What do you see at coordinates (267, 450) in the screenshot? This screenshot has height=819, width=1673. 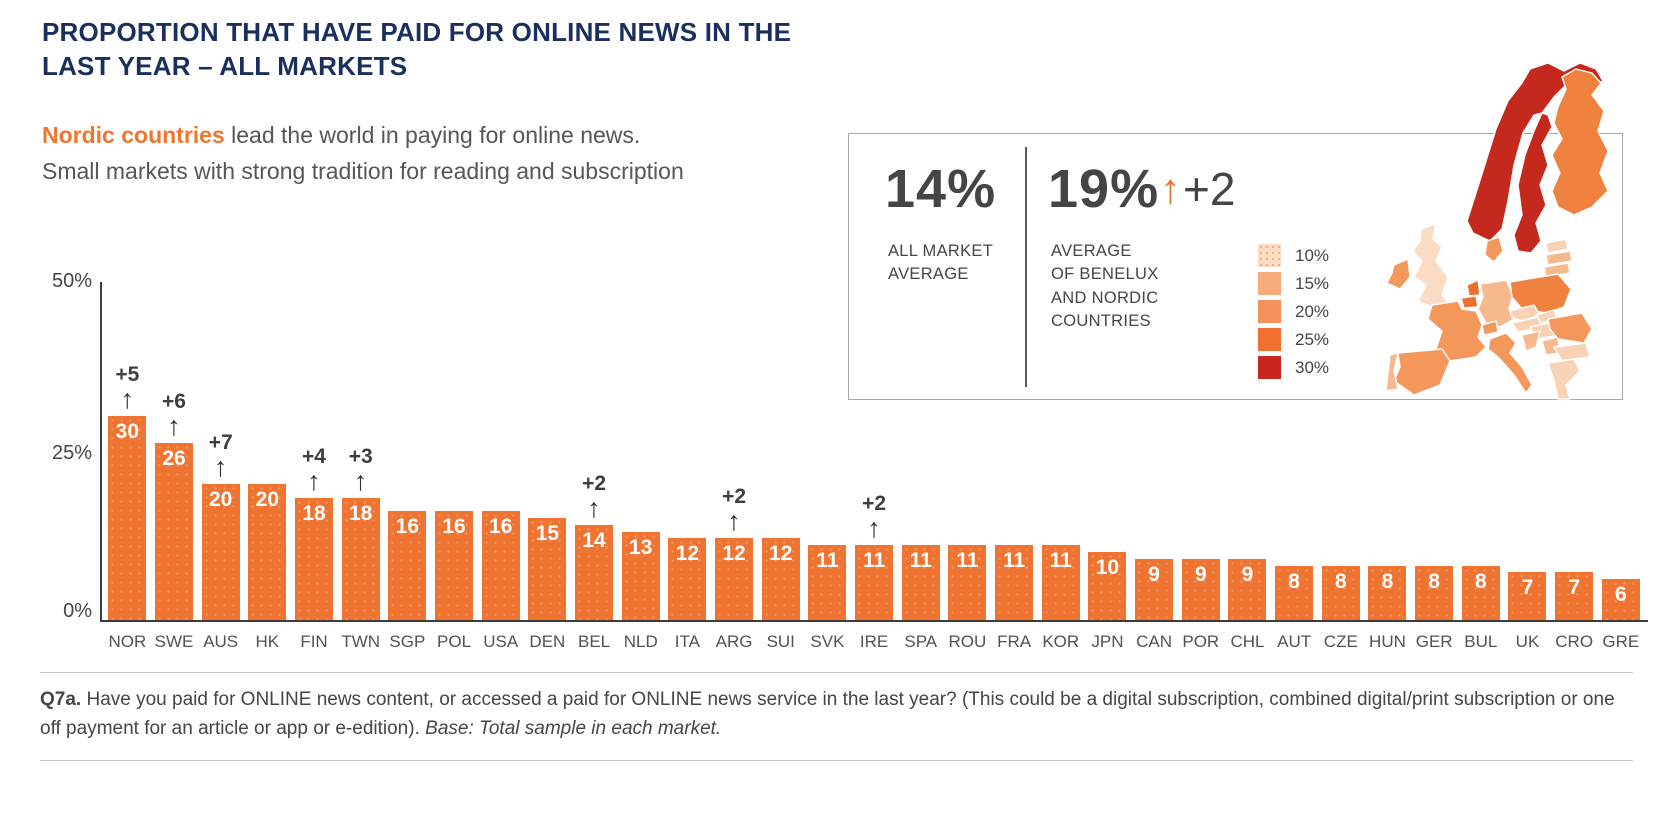 I see `bar-column-hk: 20` at bounding box center [267, 450].